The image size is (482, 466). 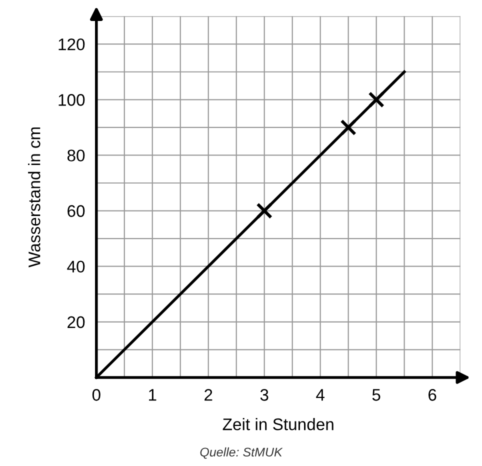 I want to click on x-axis-title: Zeit in Stunden, so click(x=278, y=424).